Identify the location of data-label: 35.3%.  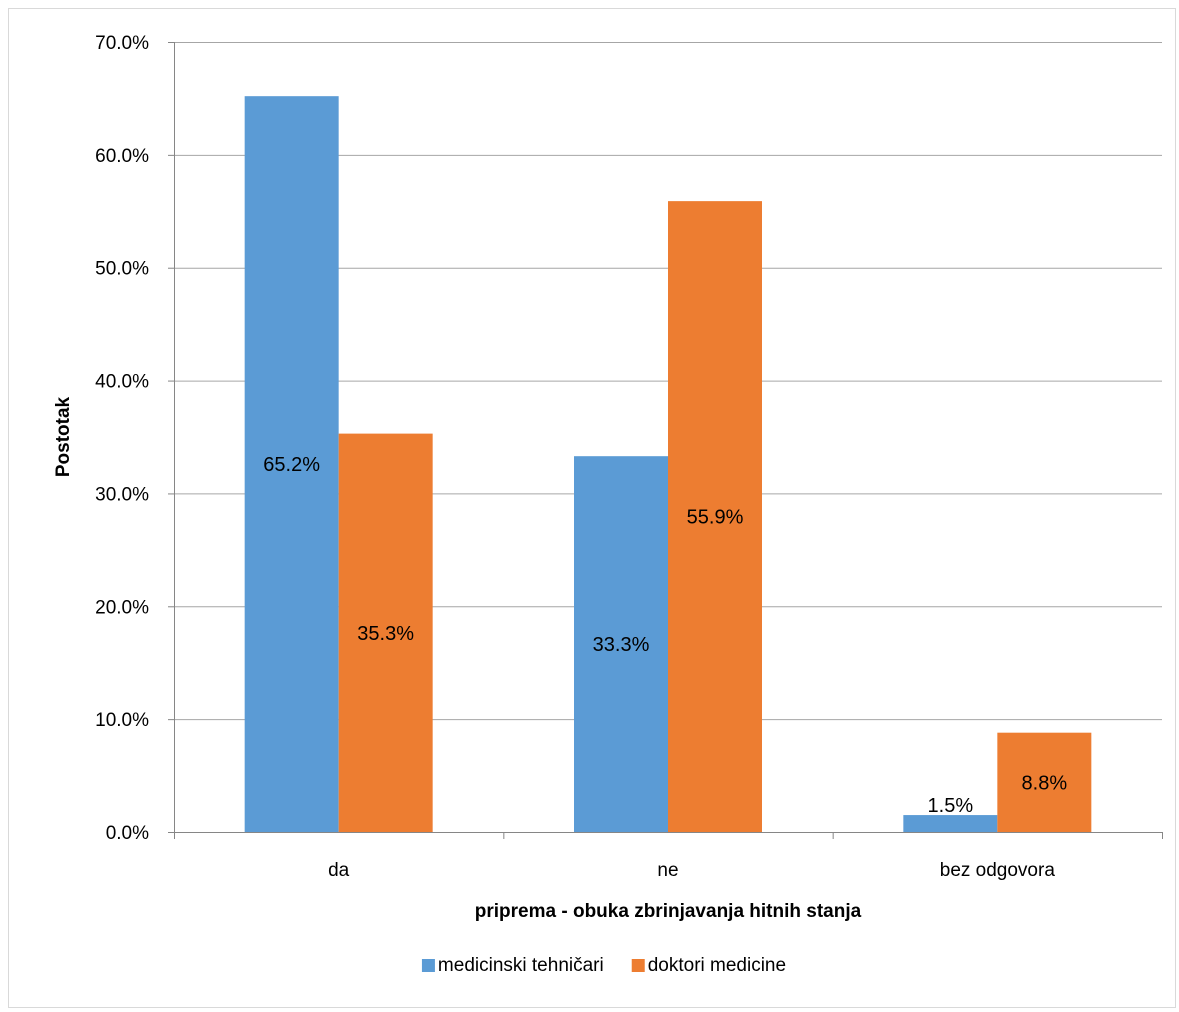
(385, 634).